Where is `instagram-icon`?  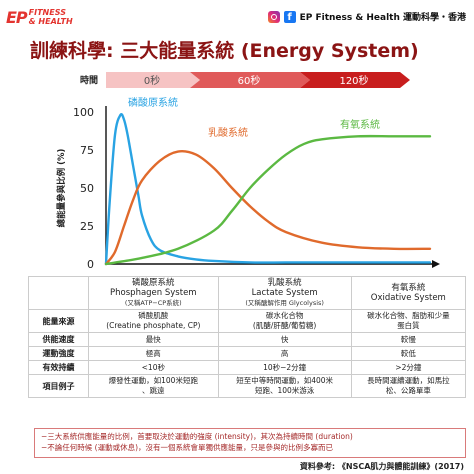 instagram-icon is located at coordinates (273, 16).